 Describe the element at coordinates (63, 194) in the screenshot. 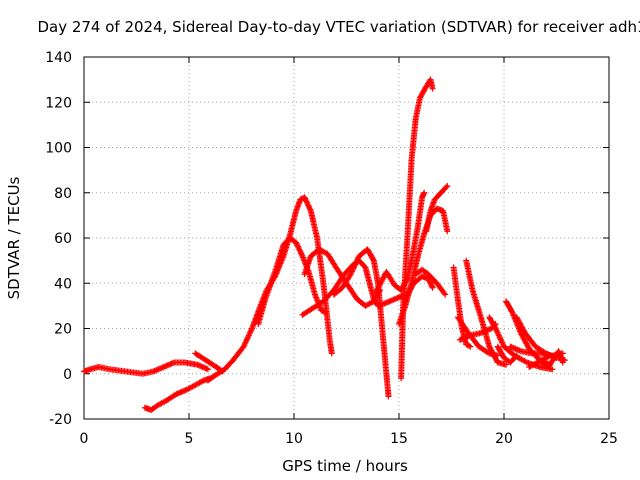

I see `y-tick-label: 80` at that location.